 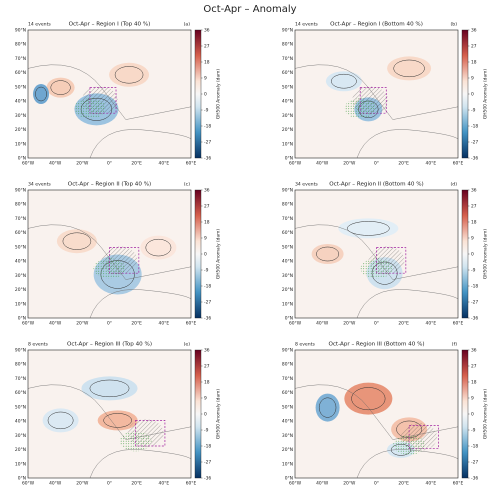 I want to click on map-frame, so click(x=109, y=94).